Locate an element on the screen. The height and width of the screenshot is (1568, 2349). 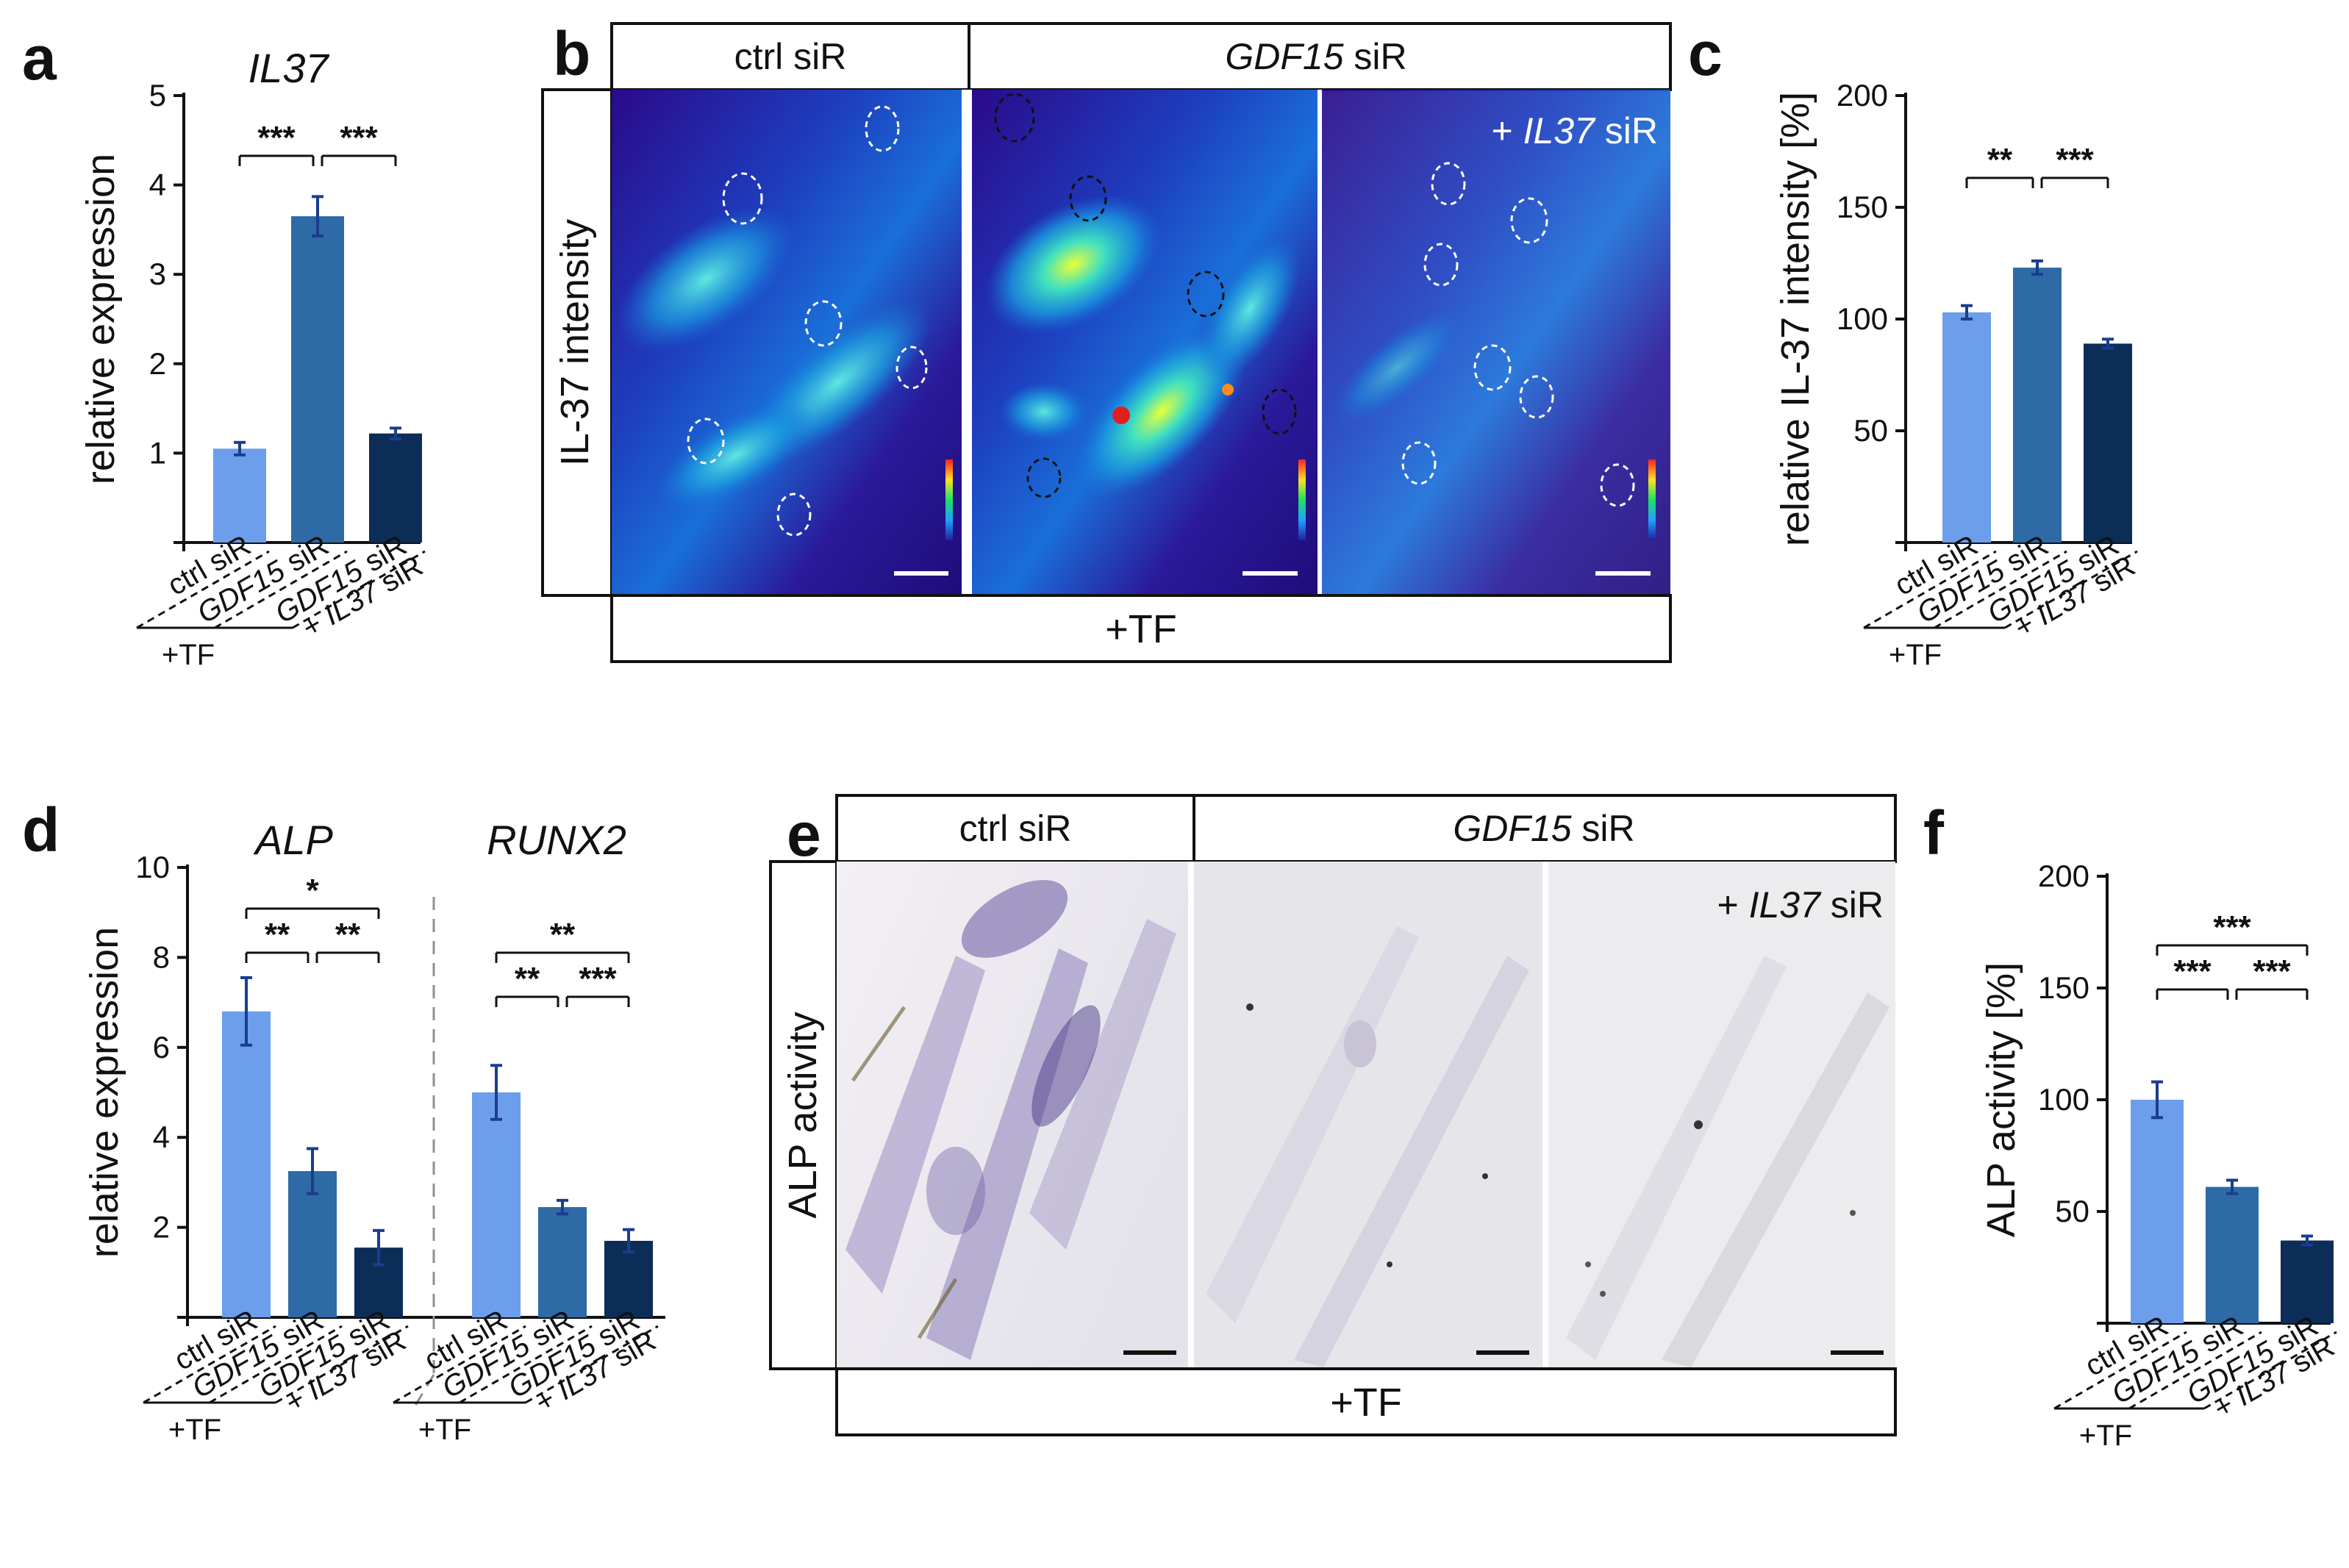
y-tick-label-d: 8 is located at coordinates (161, 956).